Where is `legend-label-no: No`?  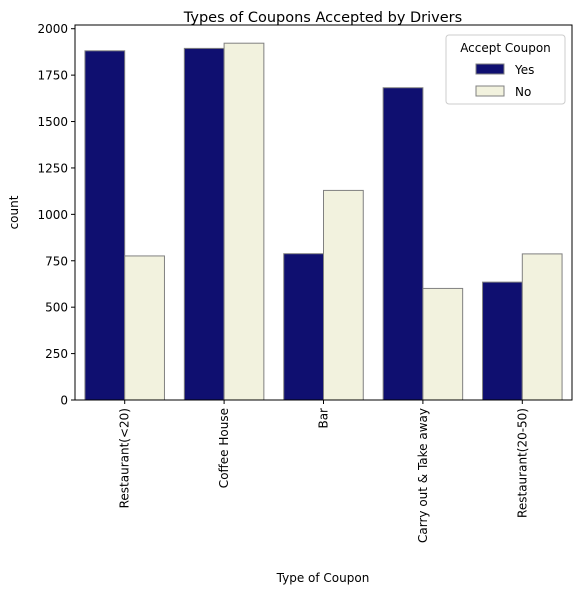
legend-label-no: No is located at coordinates (523, 92).